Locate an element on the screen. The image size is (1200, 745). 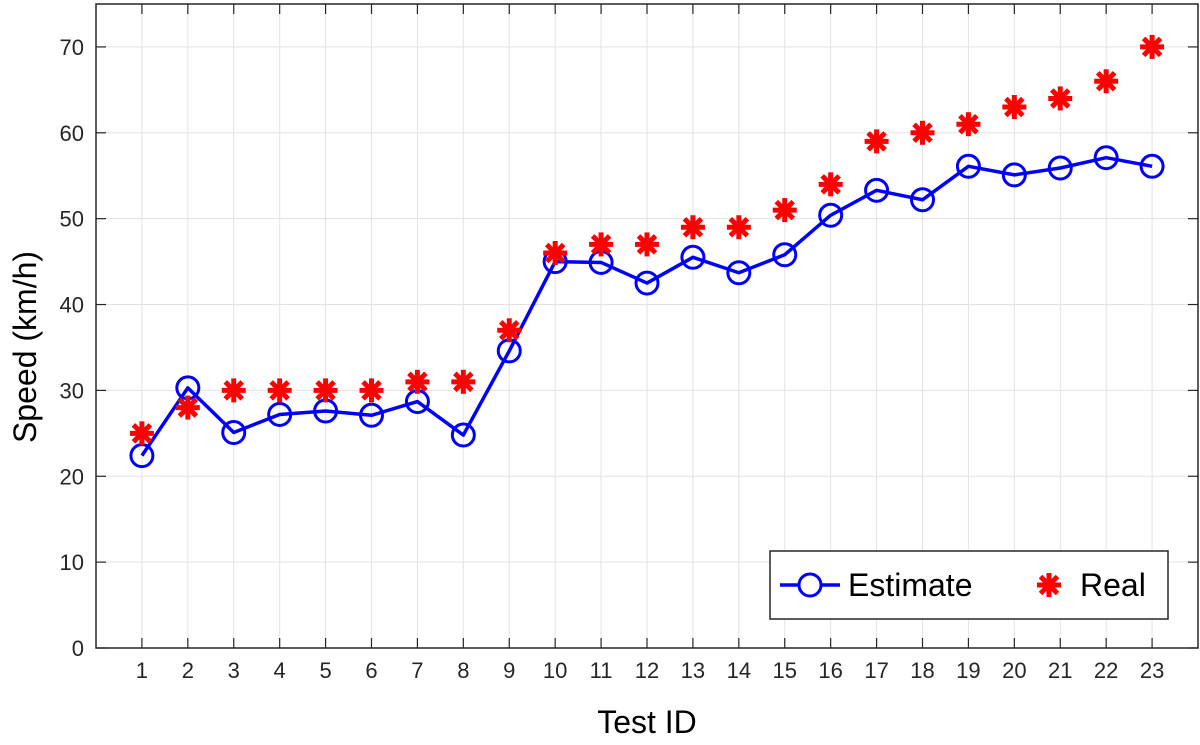
legend-real-marker is located at coordinates (1049, 585).